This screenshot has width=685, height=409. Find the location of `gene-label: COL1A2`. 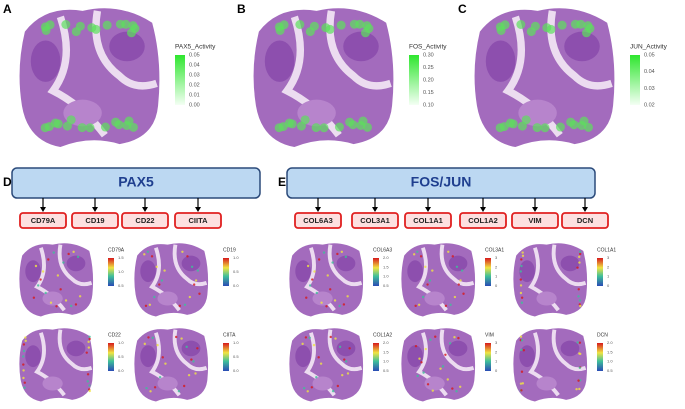

gene-label: COL1A2 is located at coordinates (483, 220).